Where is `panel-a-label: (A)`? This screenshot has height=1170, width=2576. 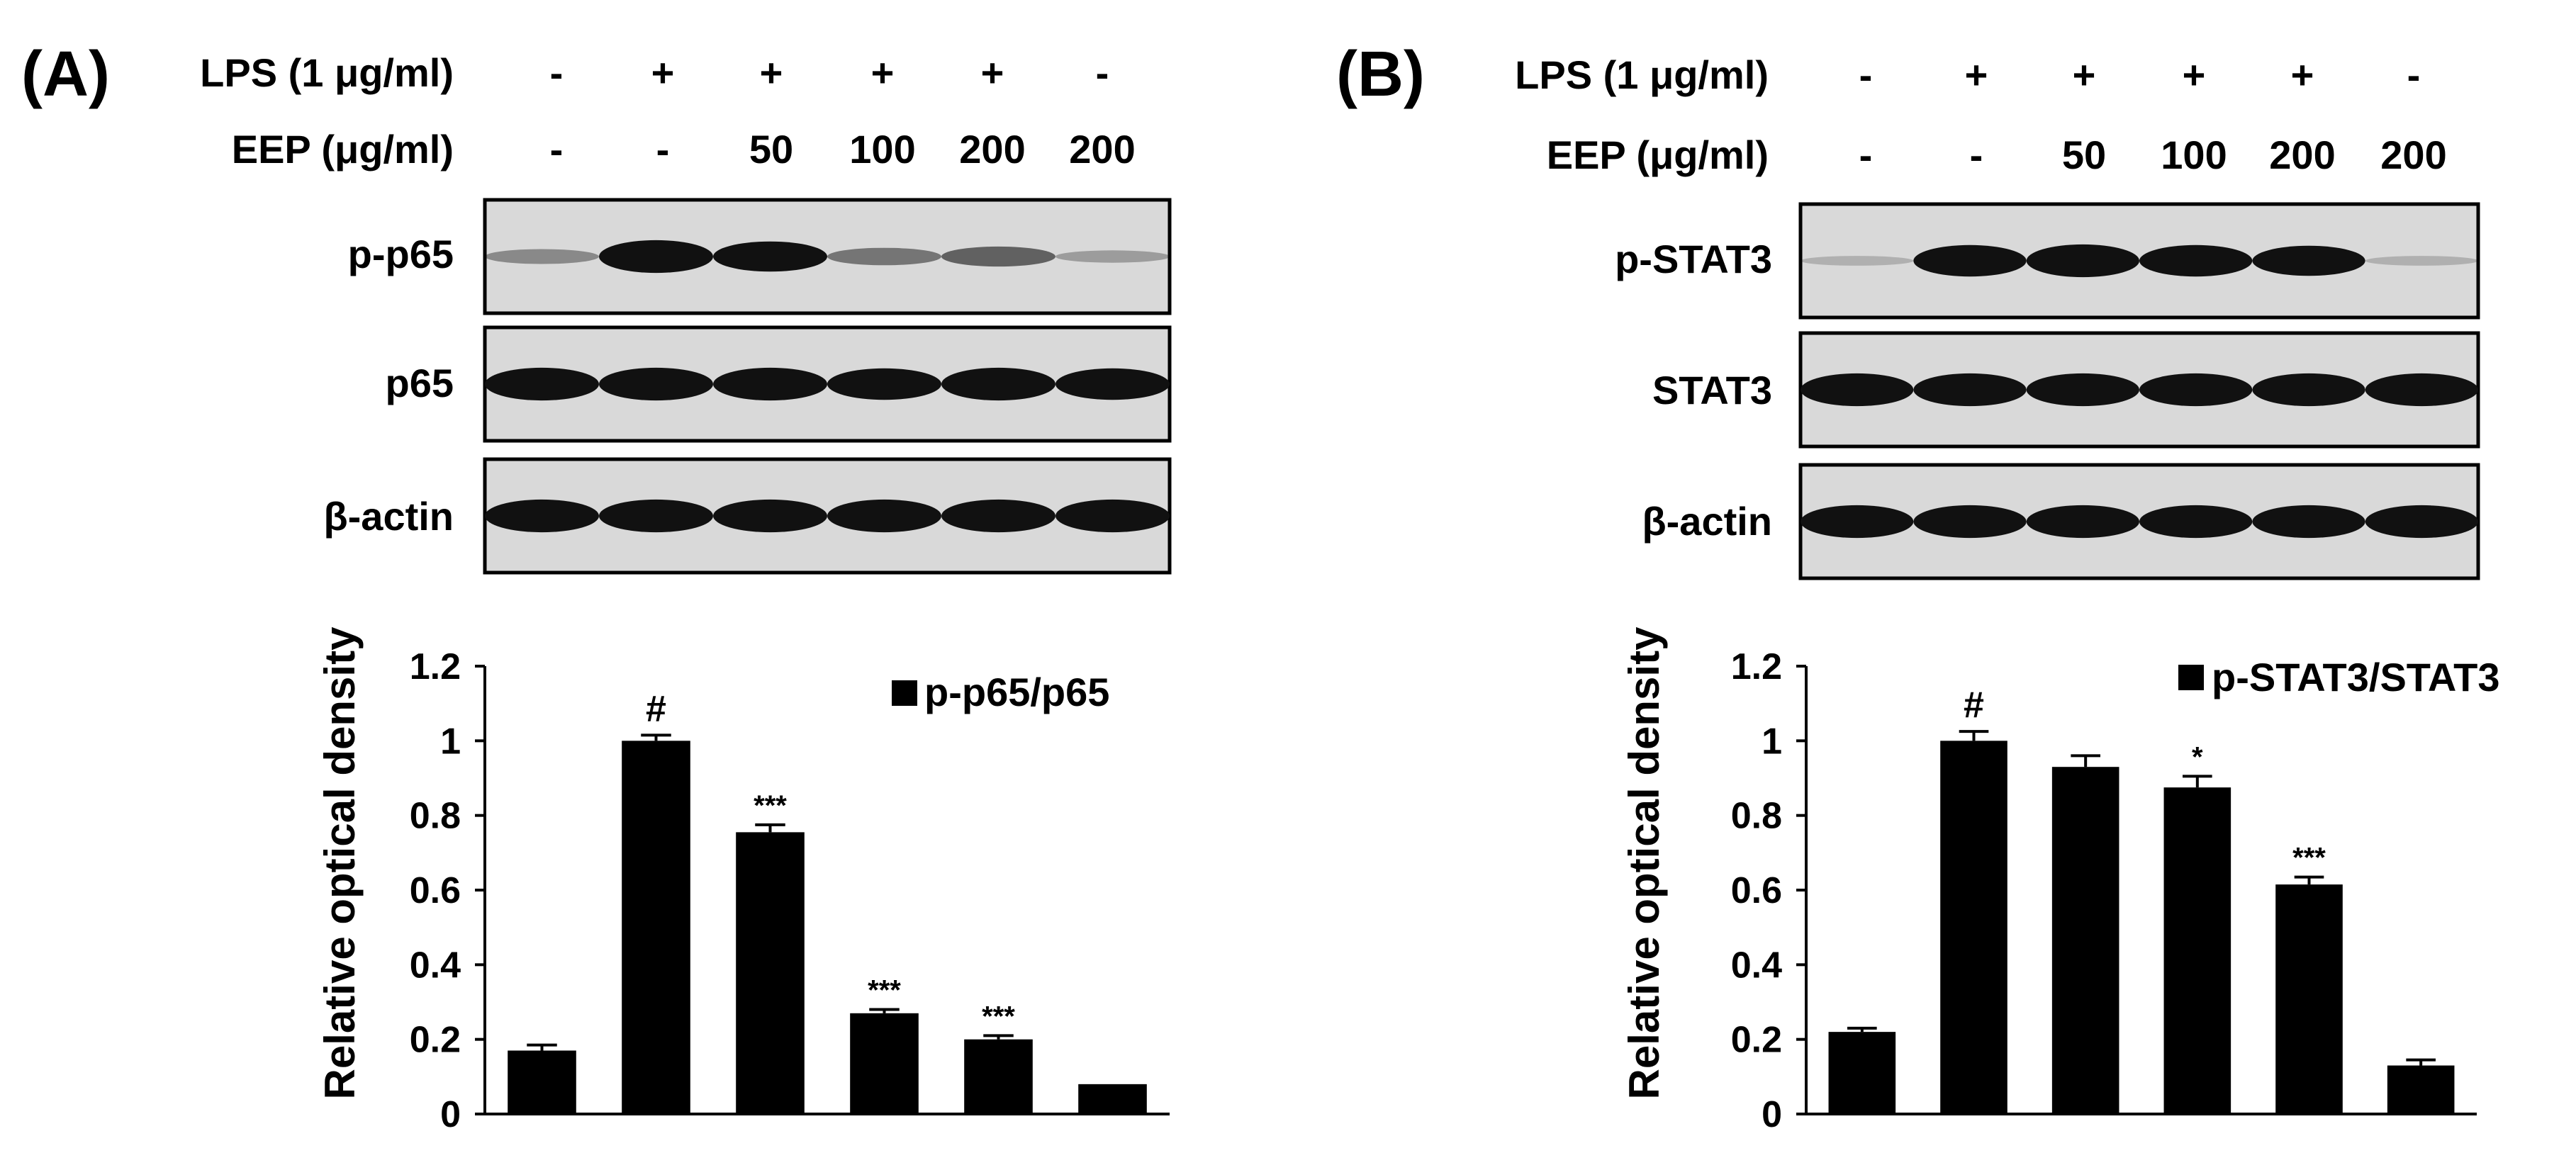
panel-a-label: (A) is located at coordinates (65, 74).